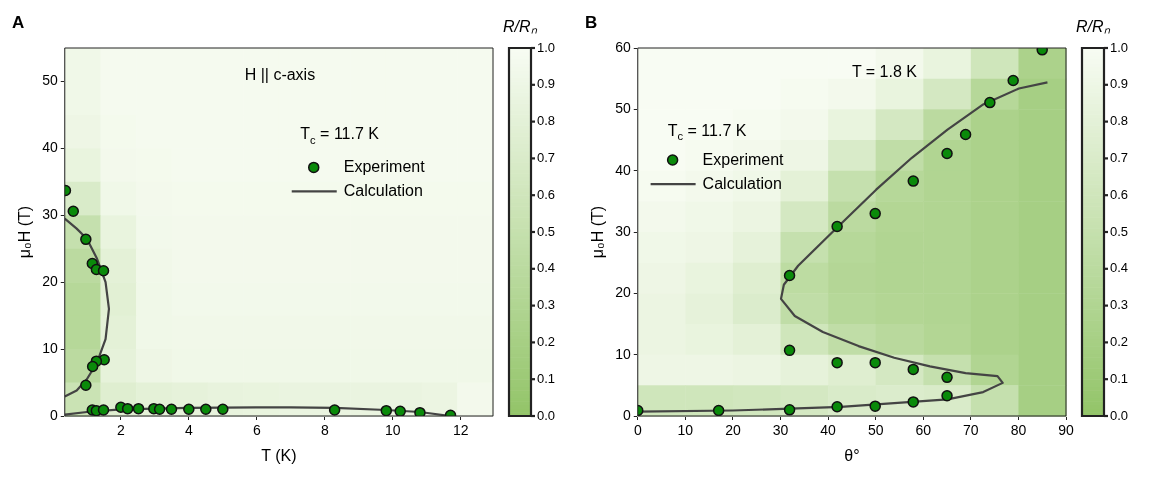  What do you see at coordinates (884, 71) in the screenshot?
I see `annotation: T = 1.8 K` at bounding box center [884, 71].